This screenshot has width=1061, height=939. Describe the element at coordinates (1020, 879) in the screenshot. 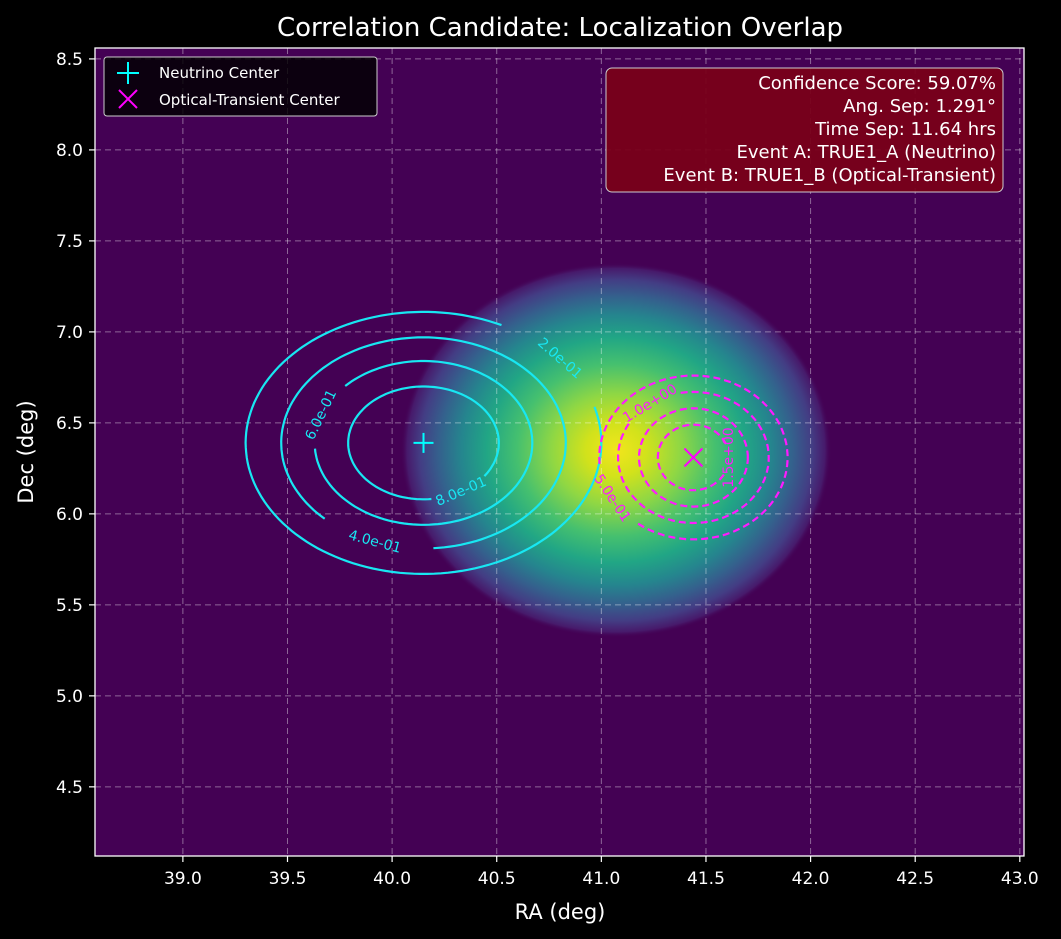

I see `x-tick-label: 43.0` at that location.